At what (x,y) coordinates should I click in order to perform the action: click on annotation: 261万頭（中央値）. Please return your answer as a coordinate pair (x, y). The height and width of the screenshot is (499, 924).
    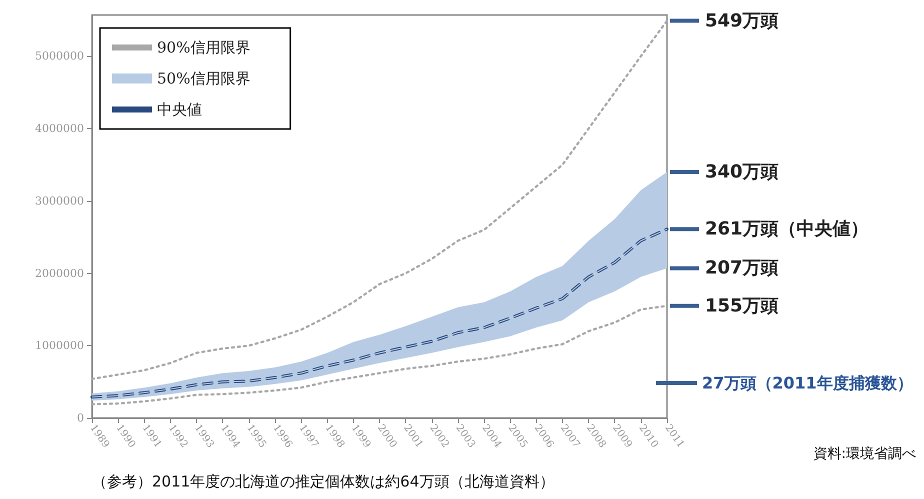
    Looking at the image, I should click on (787, 229).